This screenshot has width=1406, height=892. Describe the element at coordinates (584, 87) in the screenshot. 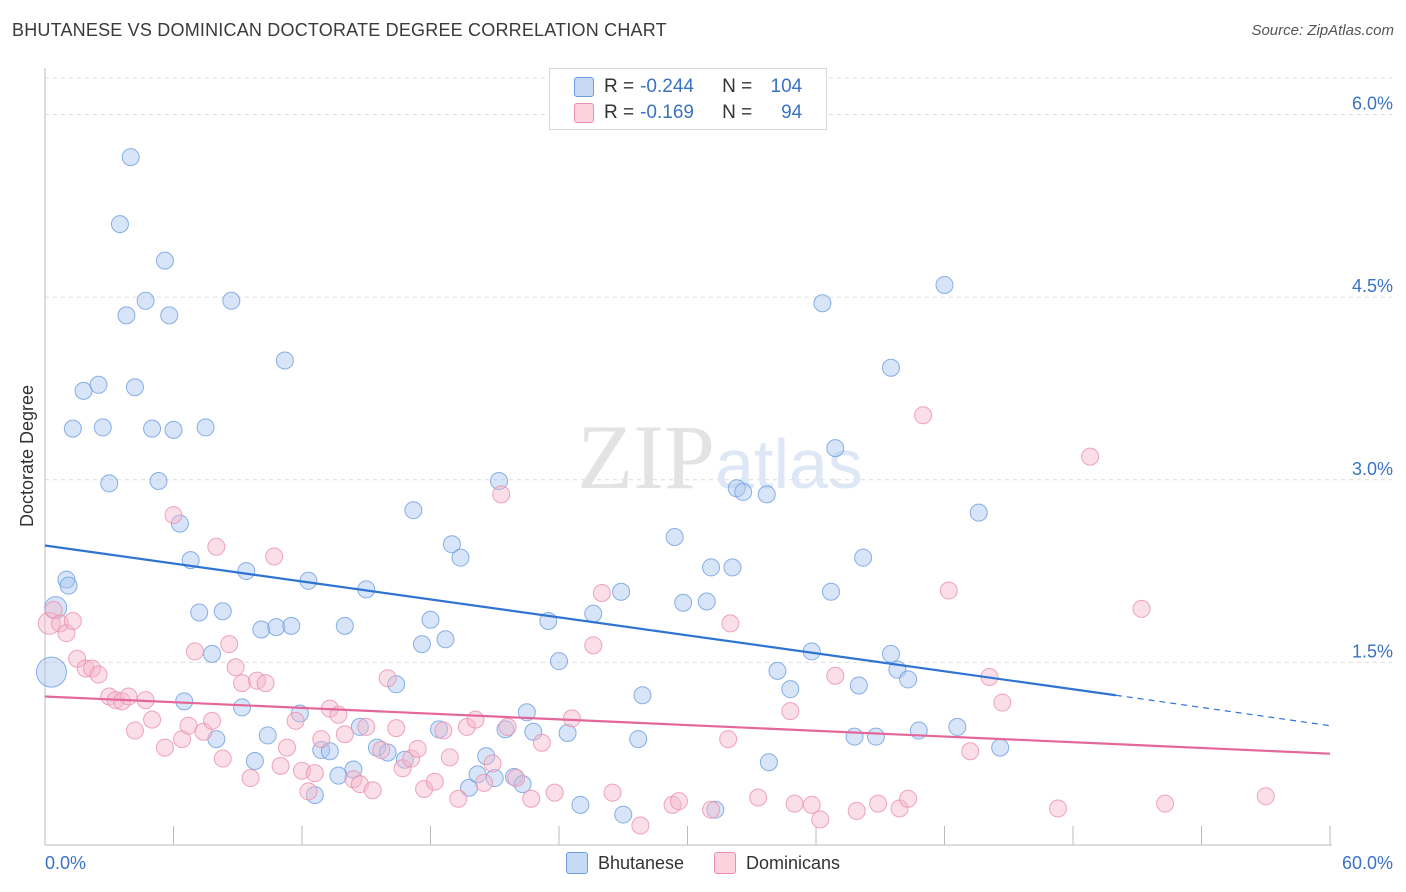

I see `legend-swatch-bhutanese` at that location.